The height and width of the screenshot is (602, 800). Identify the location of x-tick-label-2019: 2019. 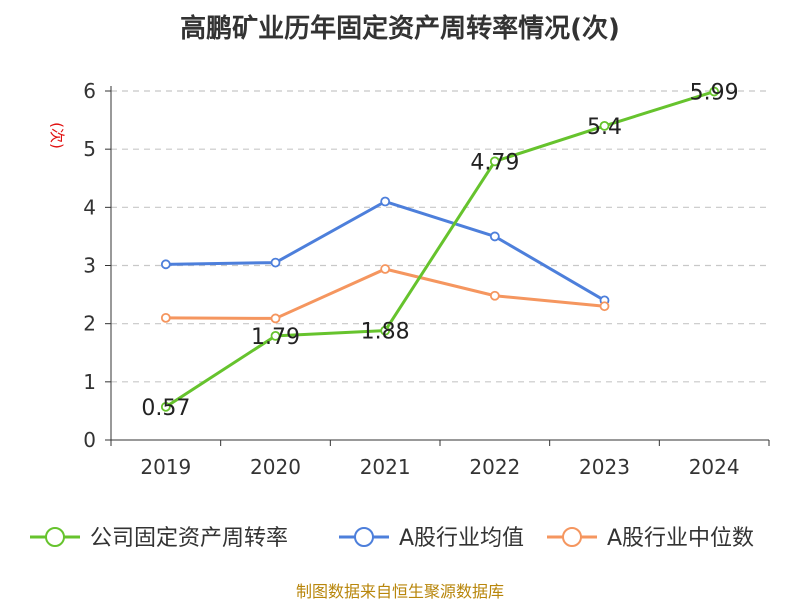
(165, 467).